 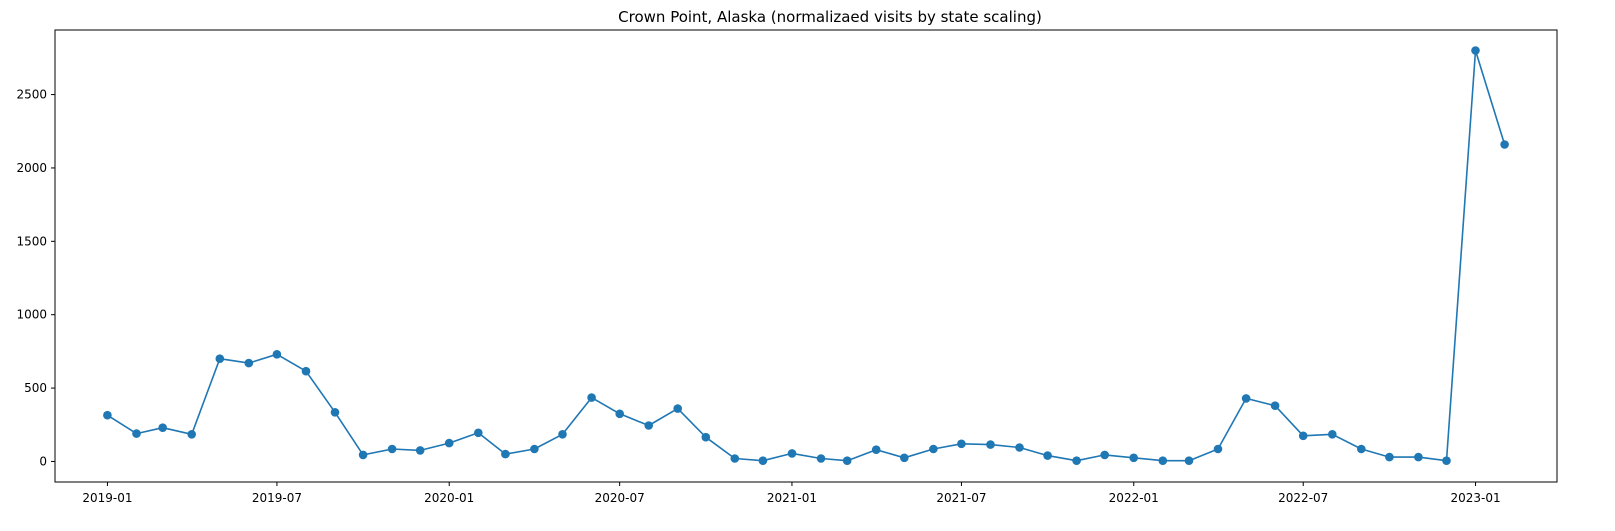 What do you see at coordinates (1303, 498) in the screenshot?
I see `x-tick-label: 2022-07` at bounding box center [1303, 498].